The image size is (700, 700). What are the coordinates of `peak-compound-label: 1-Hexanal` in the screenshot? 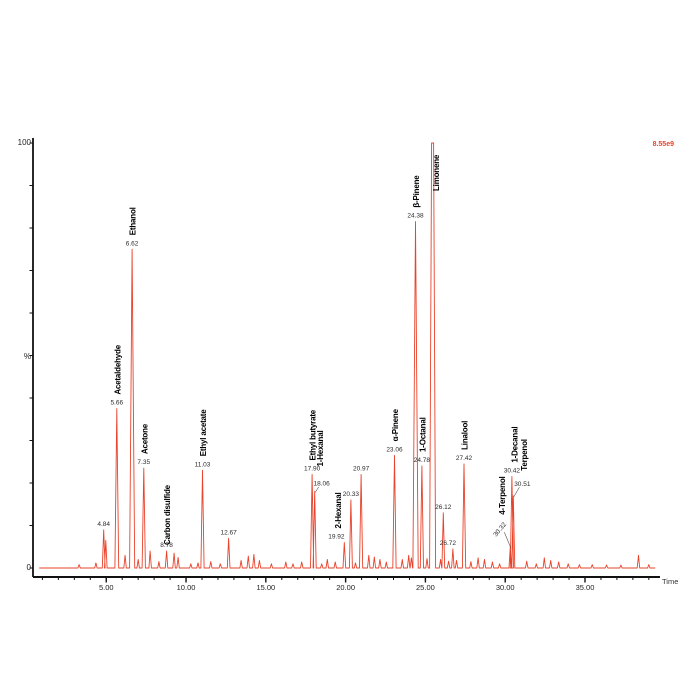 It's located at (320, 449).